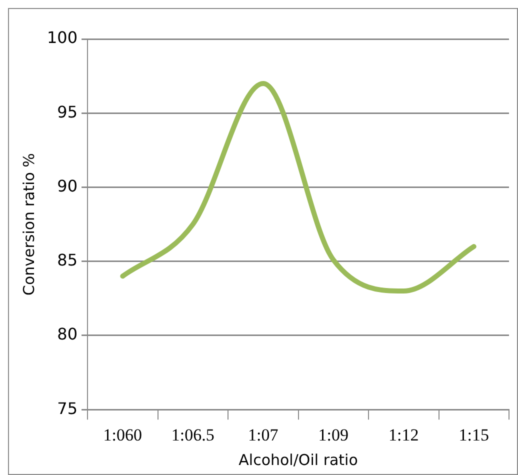  What do you see at coordinates (473, 434) in the screenshot?
I see `x-tick-label: 1:15` at bounding box center [473, 434].